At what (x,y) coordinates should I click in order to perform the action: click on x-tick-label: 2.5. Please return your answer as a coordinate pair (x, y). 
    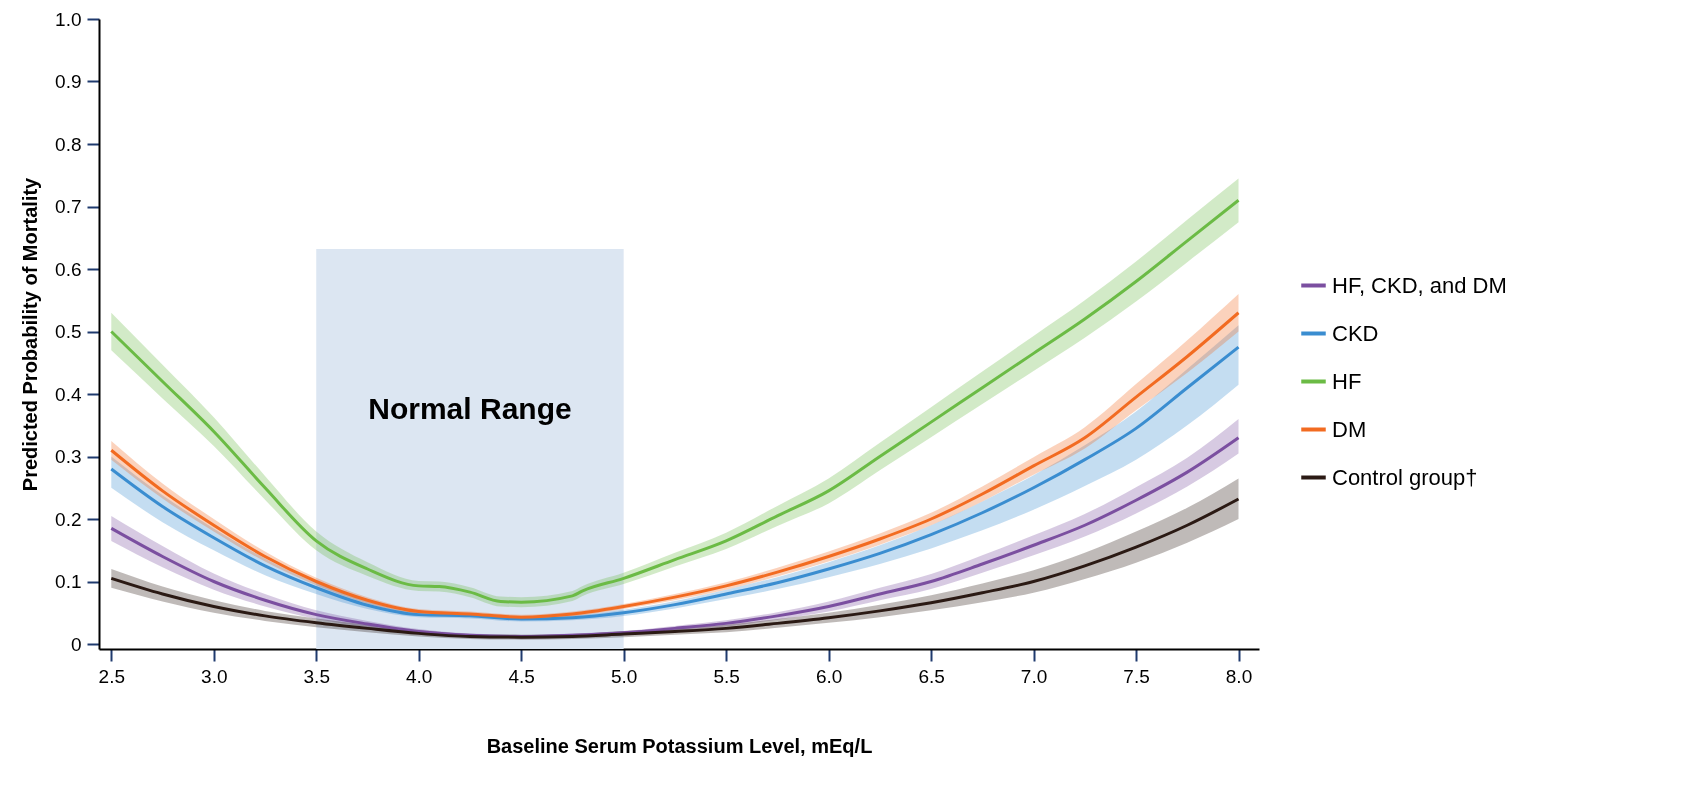
    Looking at the image, I should click on (112, 676).